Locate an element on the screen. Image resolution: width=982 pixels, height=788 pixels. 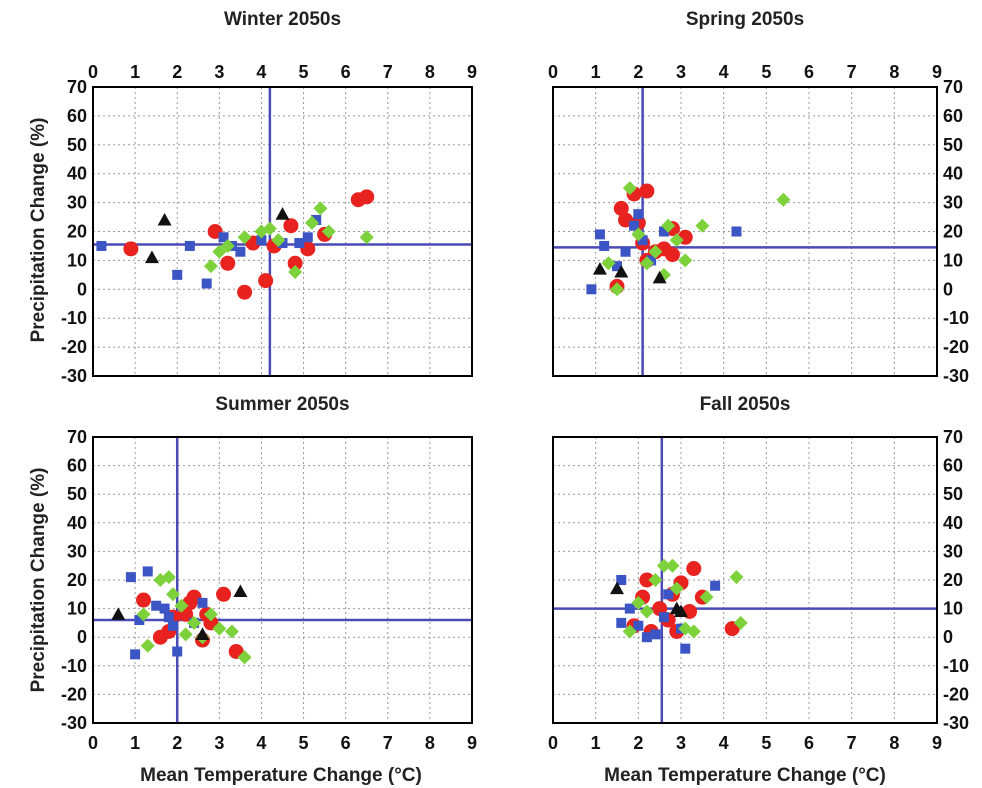
panel-2-y-tick-label: 50 is located at coordinates (953, 145).